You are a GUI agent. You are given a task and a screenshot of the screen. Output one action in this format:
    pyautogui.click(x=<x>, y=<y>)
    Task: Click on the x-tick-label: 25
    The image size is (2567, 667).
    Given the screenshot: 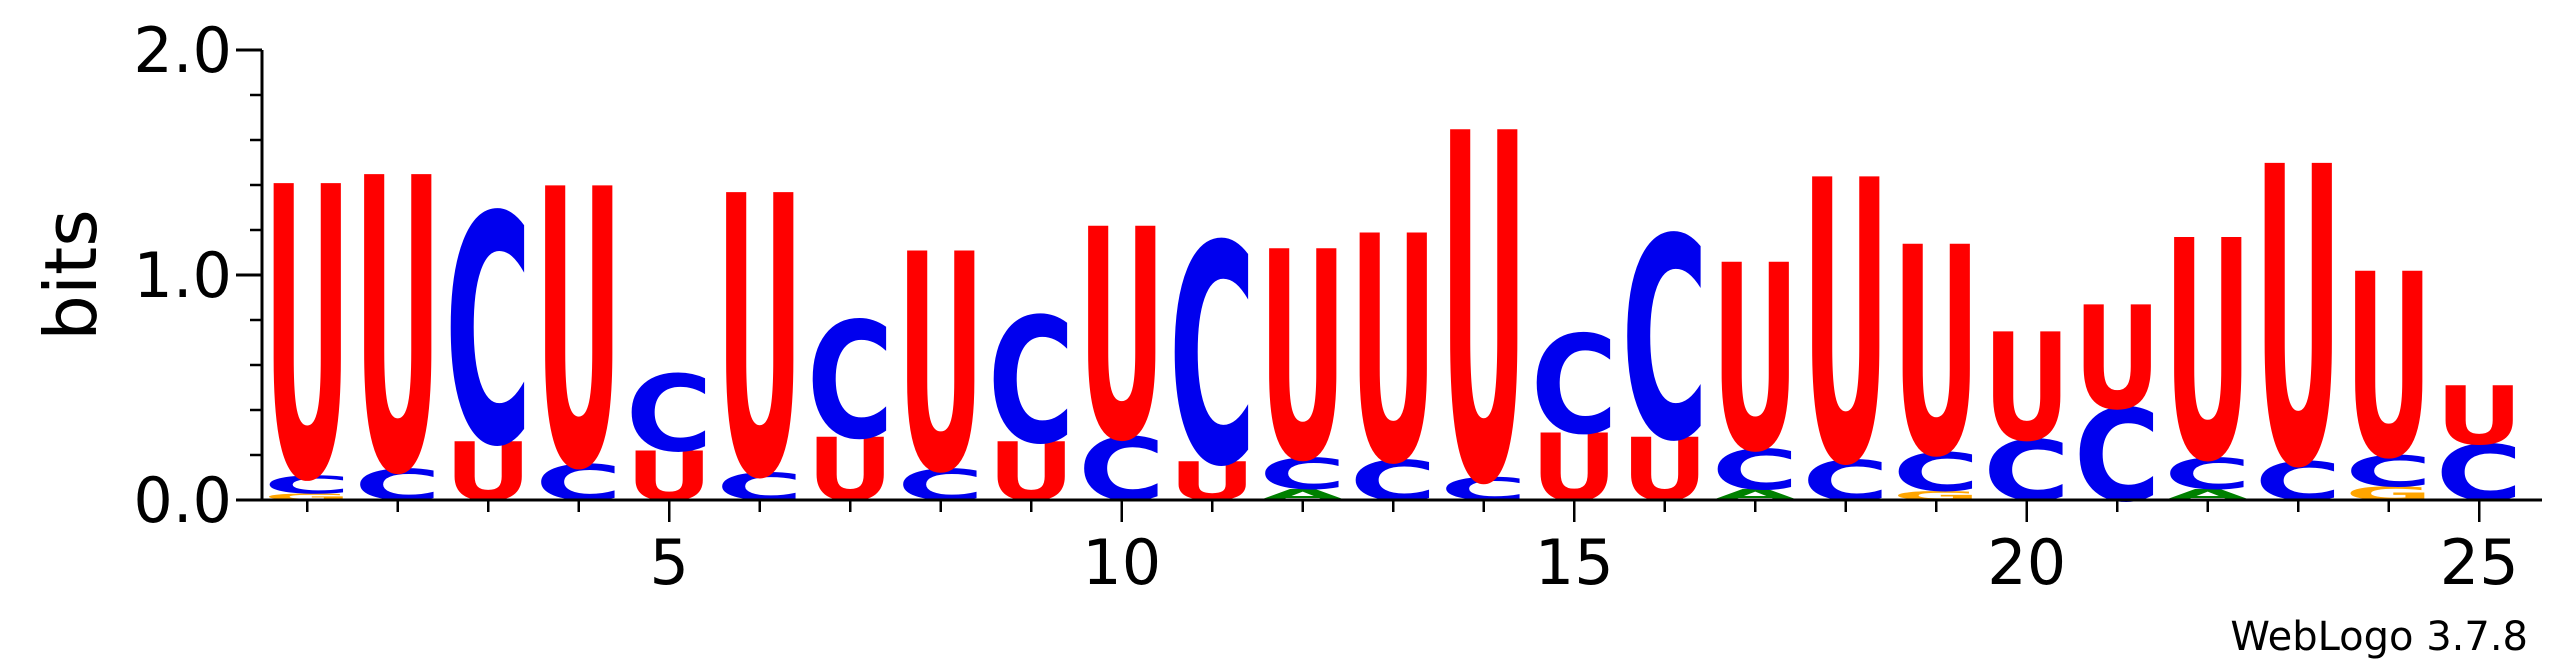 What is the action you would take?
    pyautogui.click(x=2479, y=562)
    